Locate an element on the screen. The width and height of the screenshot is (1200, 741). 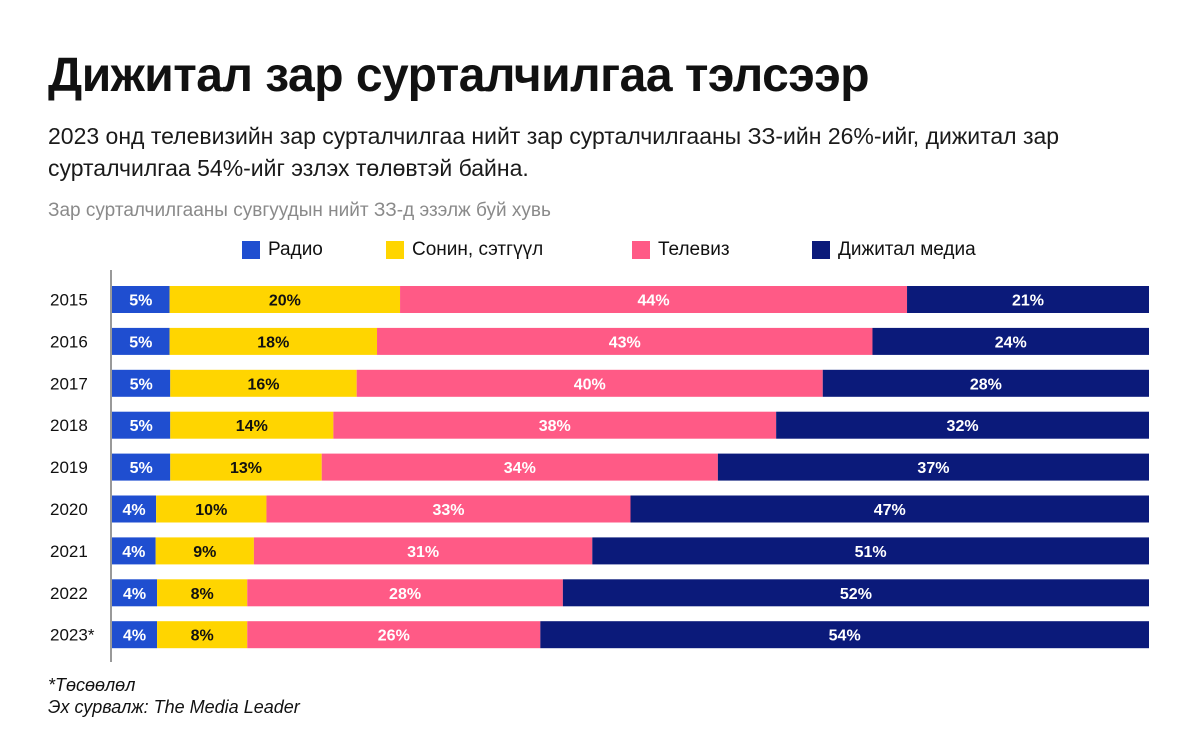
chart-title: Дижитал зар сурталчилгаа тэлсээр is located at coordinates (459, 75).